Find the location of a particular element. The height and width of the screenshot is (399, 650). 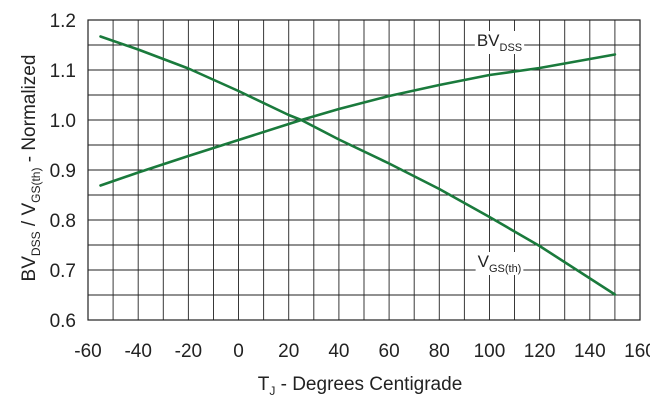

series-label-main: V is located at coordinates (484, 261).